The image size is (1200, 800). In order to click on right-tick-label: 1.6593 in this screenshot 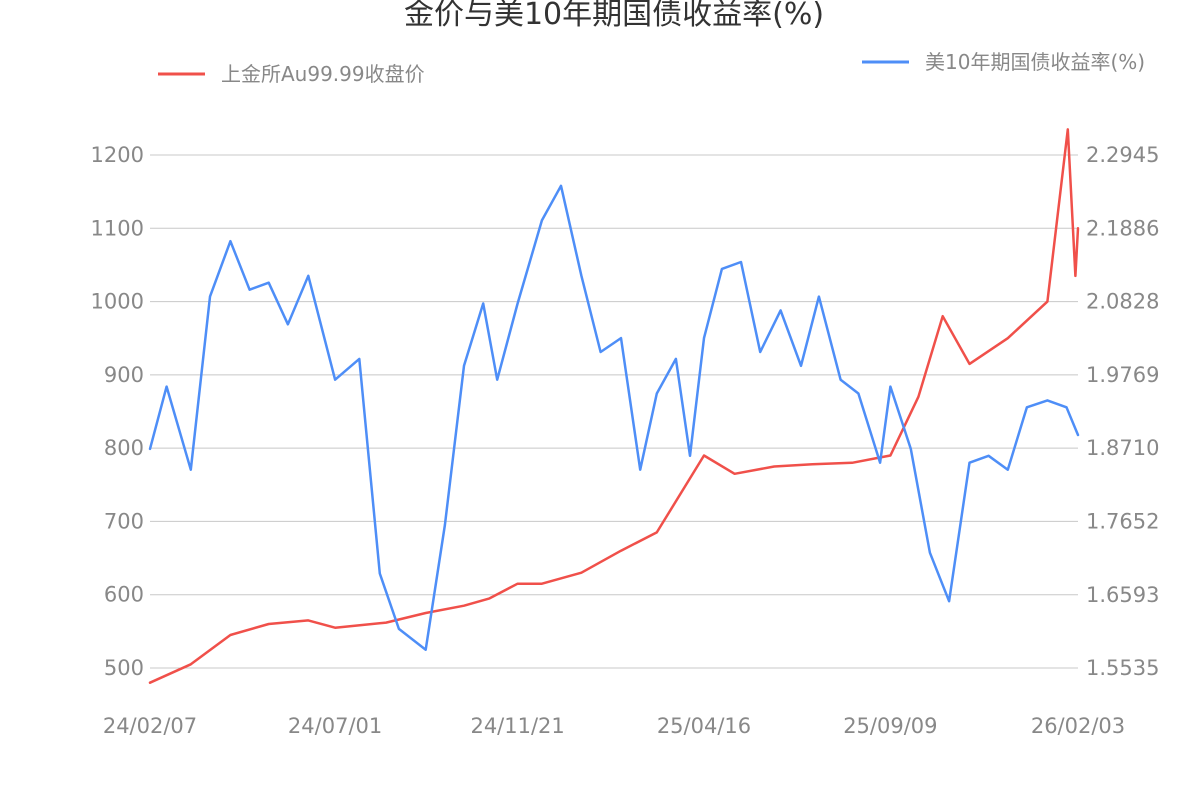, I will do `click(1122, 595)`.